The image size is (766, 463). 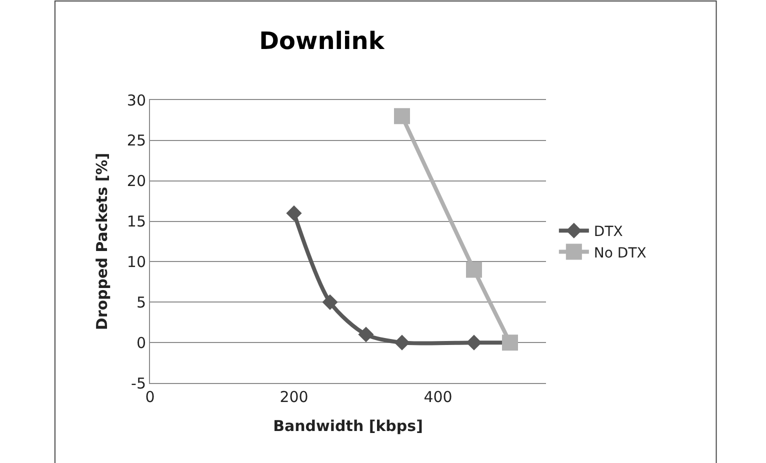 I want to click on y-tick-label: 0, so click(x=141, y=343).